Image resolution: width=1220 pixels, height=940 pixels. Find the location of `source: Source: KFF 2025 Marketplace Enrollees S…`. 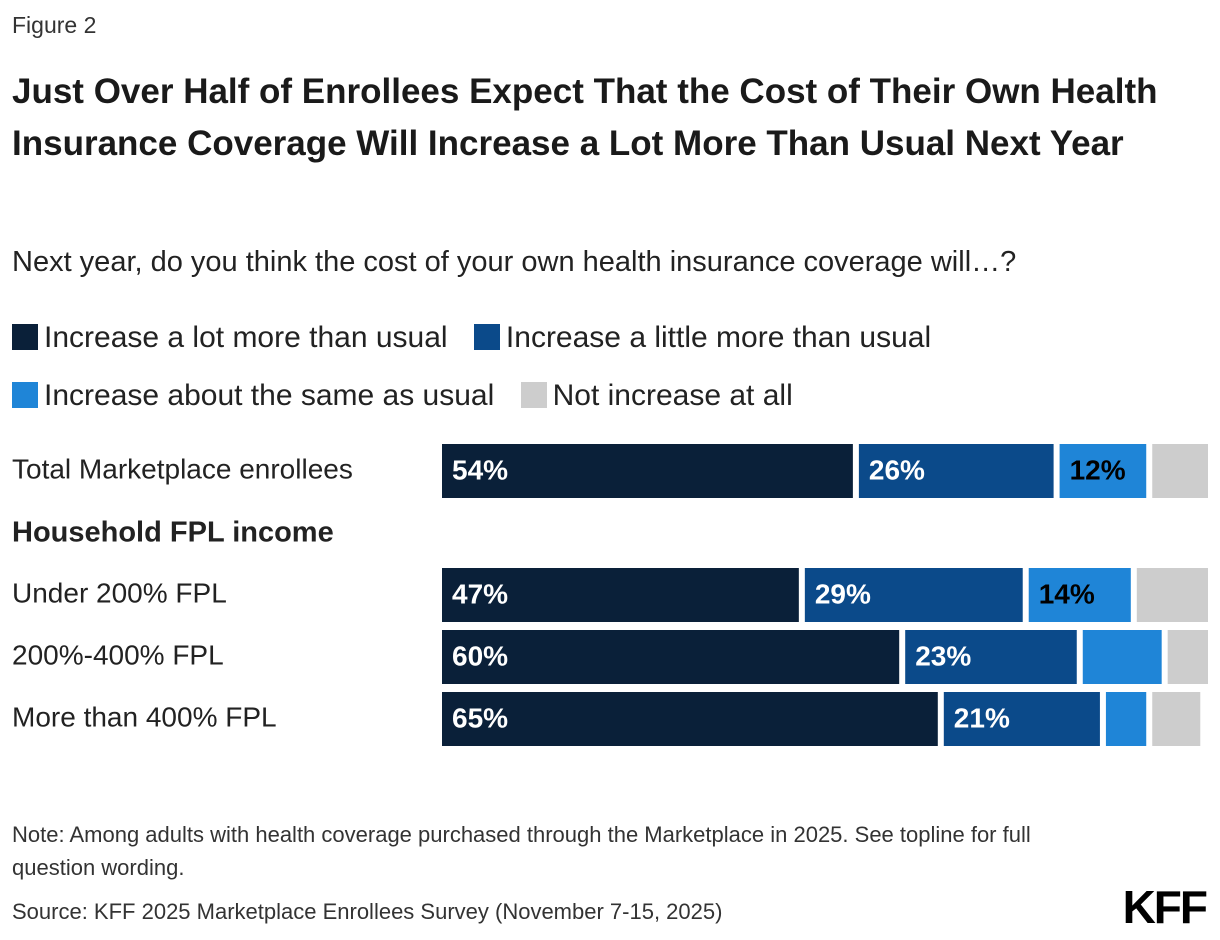

source: Source: KFF 2025 Marketplace Enrollees S… is located at coordinates (367, 911).